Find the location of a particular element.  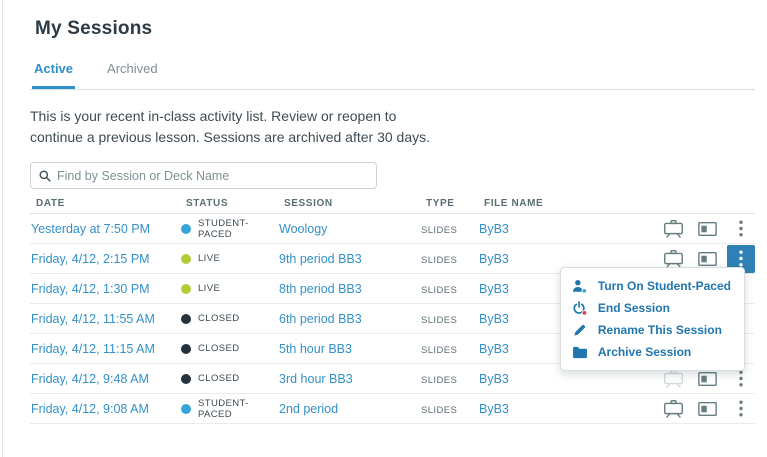

menu-item-label: Rename This Session is located at coordinates (659, 330).